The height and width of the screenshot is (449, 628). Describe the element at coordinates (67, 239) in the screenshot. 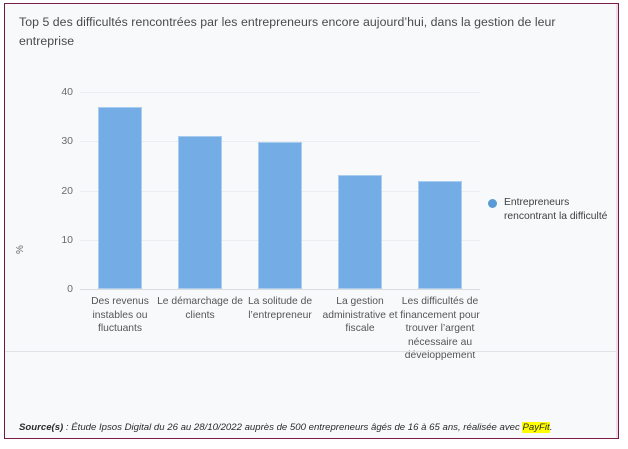

I see `y-axis-tick-label: 10` at that location.